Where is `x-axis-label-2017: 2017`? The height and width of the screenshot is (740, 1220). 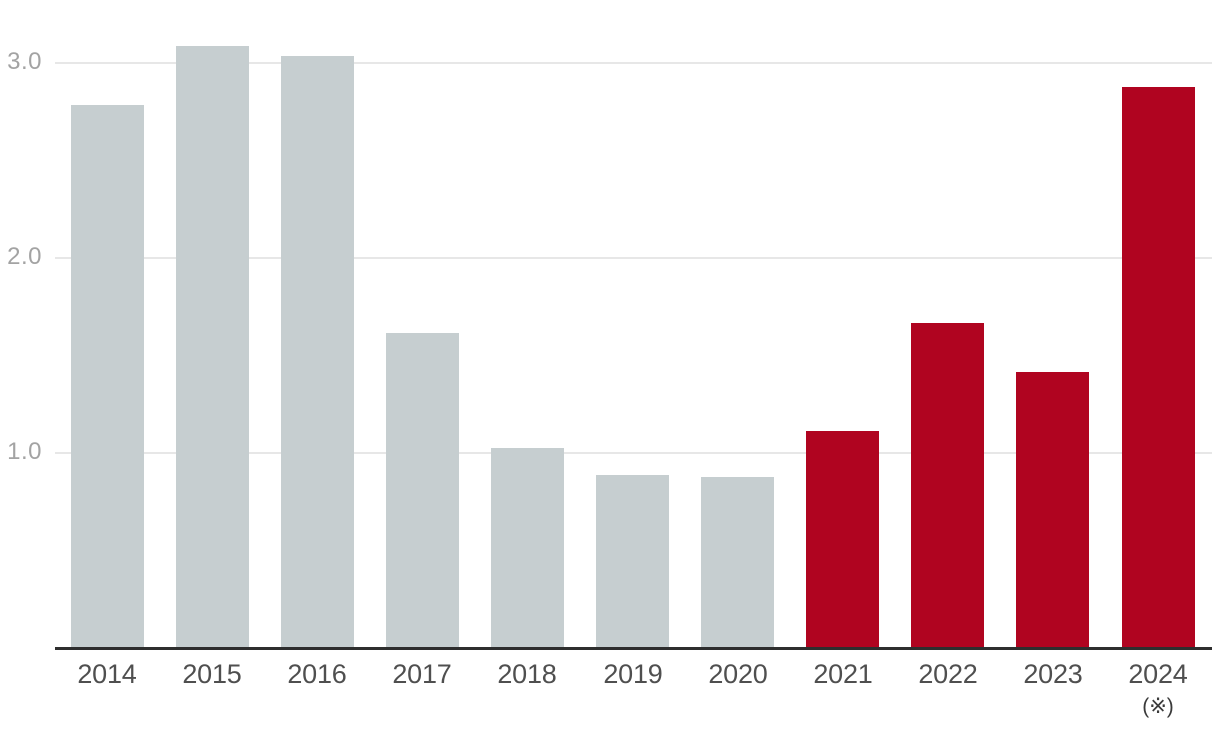 x-axis-label-2017: 2017 is located at coordinates (422, 674).